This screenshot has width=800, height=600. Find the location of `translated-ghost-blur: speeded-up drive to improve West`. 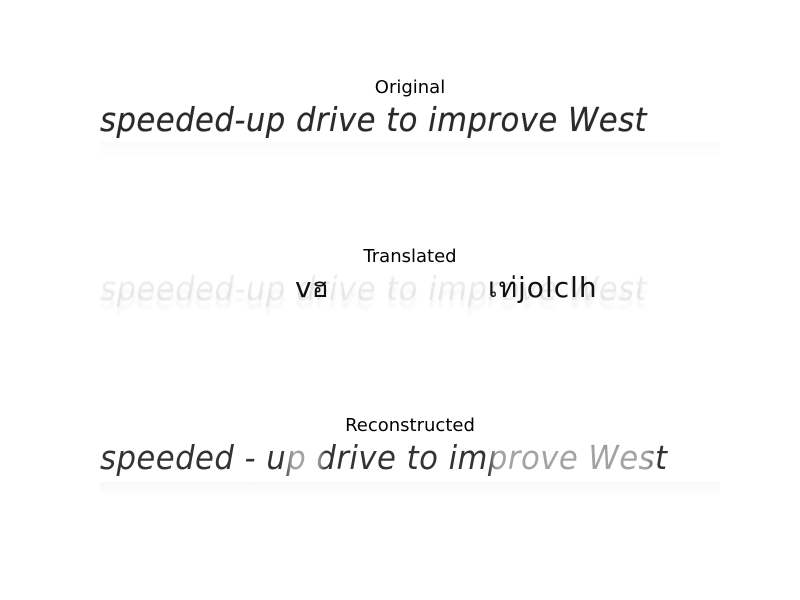

translated-ghost-blur: speeded-up drive to improve West is located at coordinates (388, 296).